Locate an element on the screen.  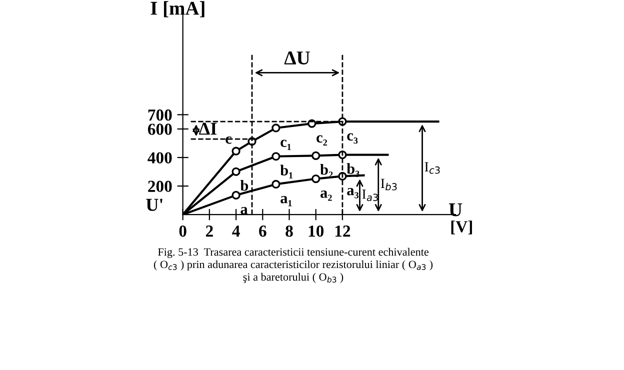
text: U' is located at coordinates (154, 204).